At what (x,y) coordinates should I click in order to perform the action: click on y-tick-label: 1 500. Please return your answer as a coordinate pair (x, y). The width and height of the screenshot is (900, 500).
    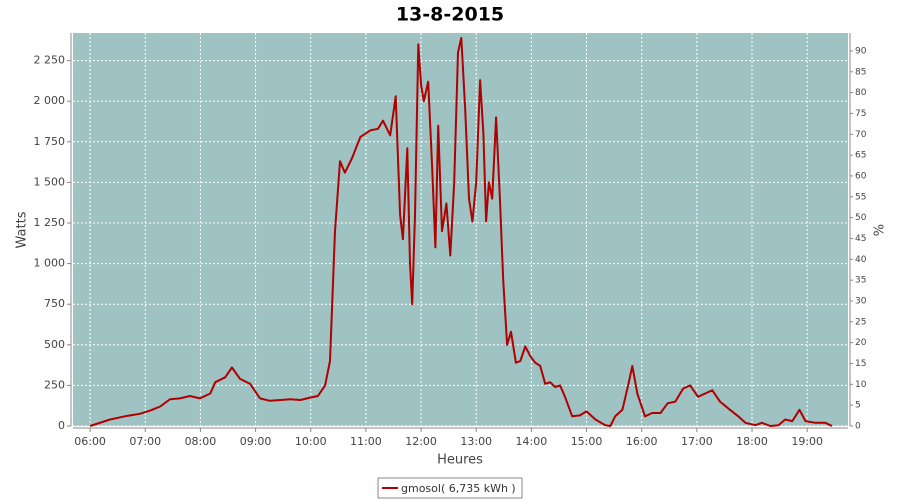
    Looking at the image, I should click on (50, 181).